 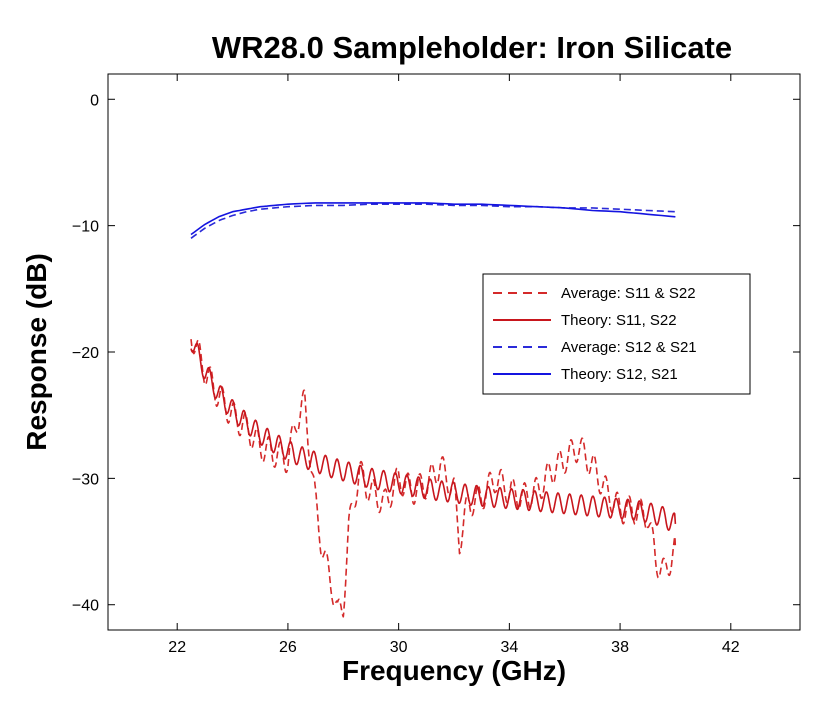 I want to click on y-tick-label-1: −10, so click(x=85, y=227).